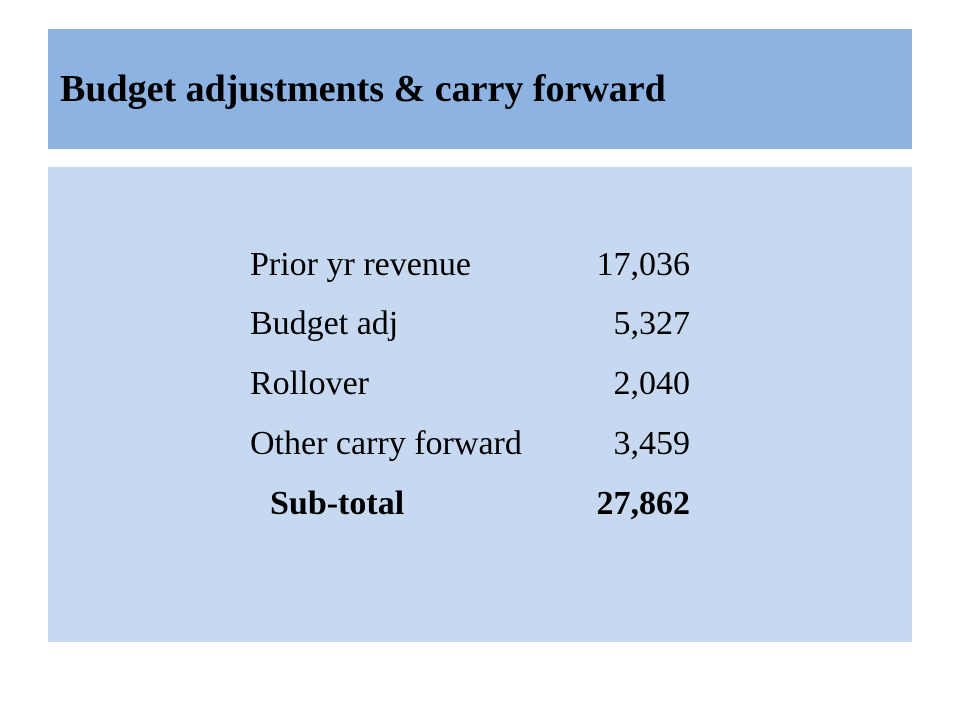 The width and height of the screenshot is (960, 720). Describe the element at coordinates (360, 264) in the screenshot. I see `row-label: Prior yr revenue` at that location.